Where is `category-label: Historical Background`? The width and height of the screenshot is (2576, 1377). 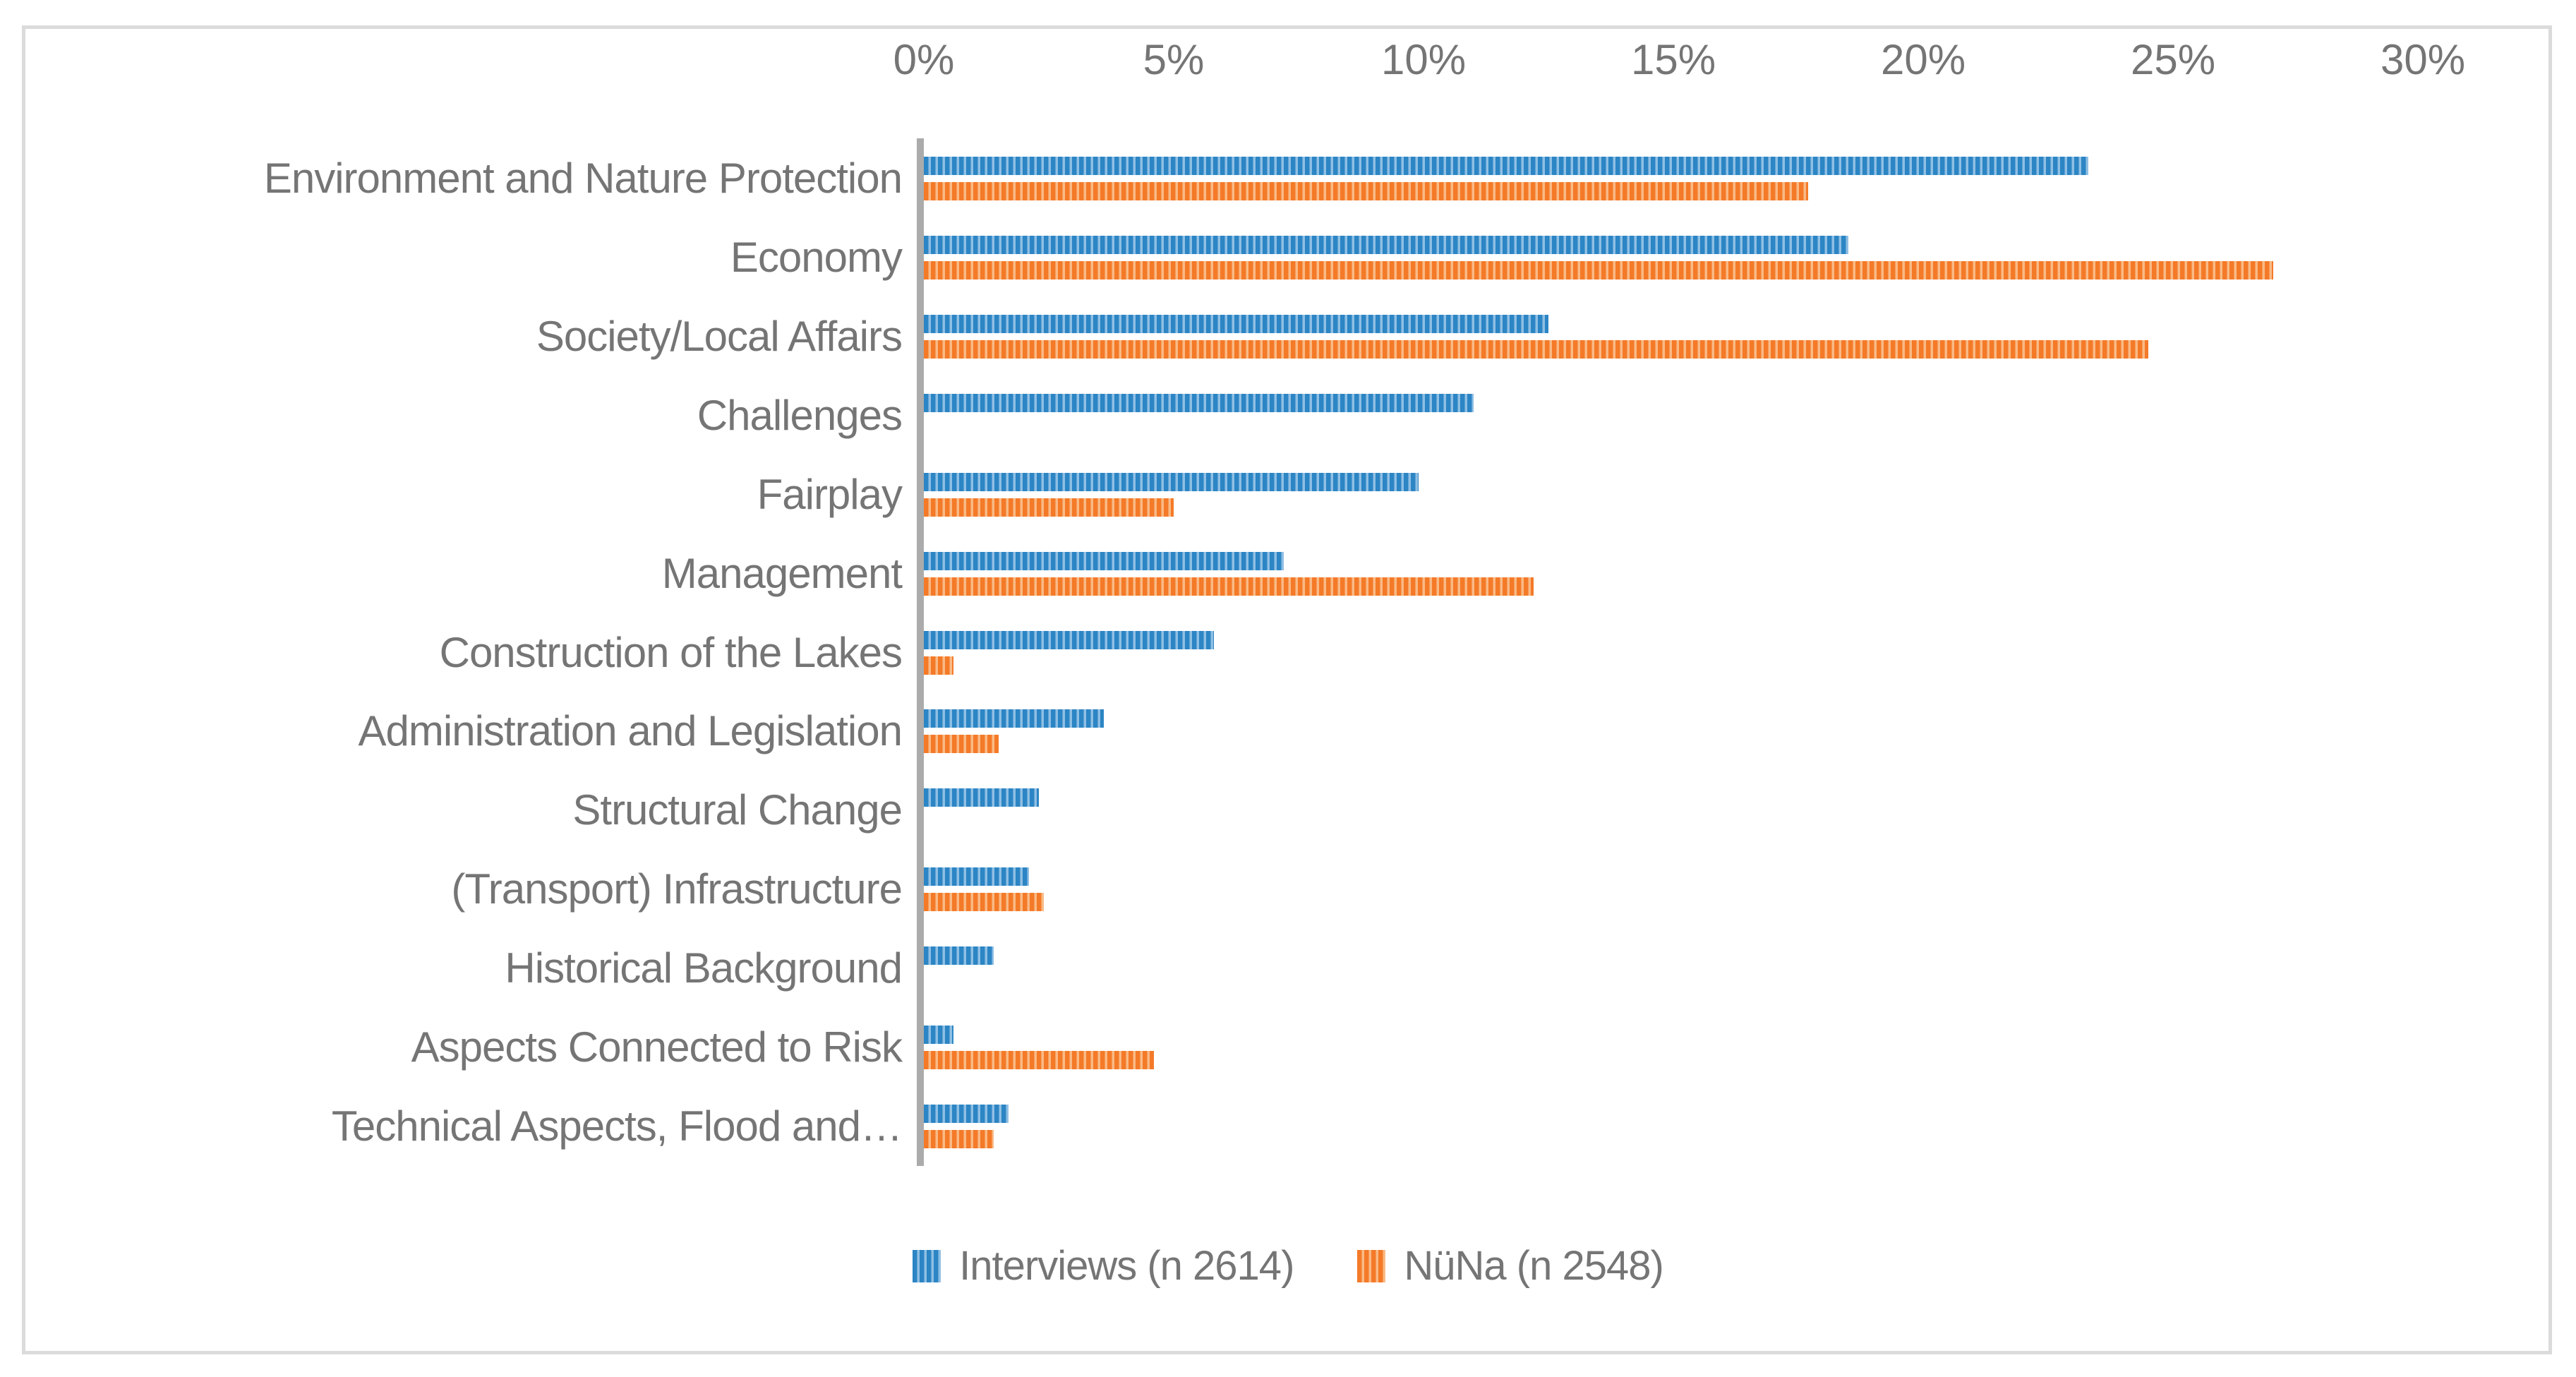
category-label: Historical Background is located at coordinates (704, 968).